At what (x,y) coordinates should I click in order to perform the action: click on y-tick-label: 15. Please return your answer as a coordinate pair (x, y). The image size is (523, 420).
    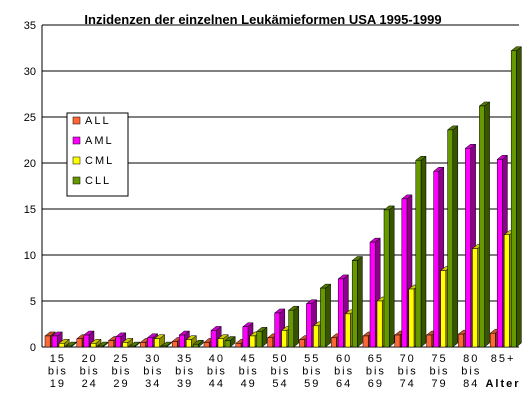
    Looking at the image, I should click on (30, 210).